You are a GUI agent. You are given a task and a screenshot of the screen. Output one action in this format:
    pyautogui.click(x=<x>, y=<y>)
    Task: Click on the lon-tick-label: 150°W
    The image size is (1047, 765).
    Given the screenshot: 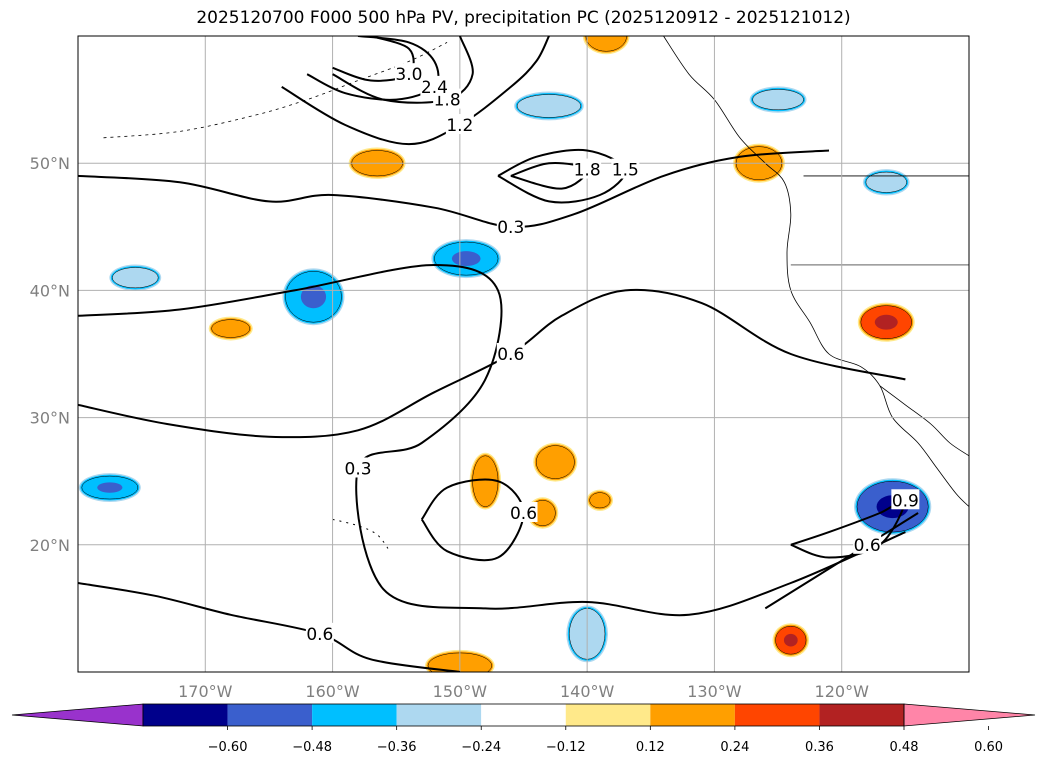 What is the action you would take?
    pyautogui.click(x=460, y=691)
    